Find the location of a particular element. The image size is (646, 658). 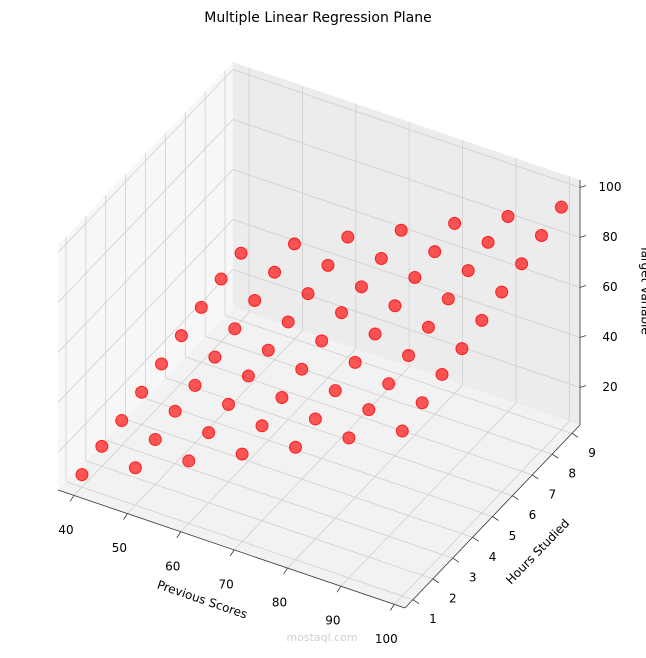

y-tick-label: 5 is located at coordinates (513, 536).